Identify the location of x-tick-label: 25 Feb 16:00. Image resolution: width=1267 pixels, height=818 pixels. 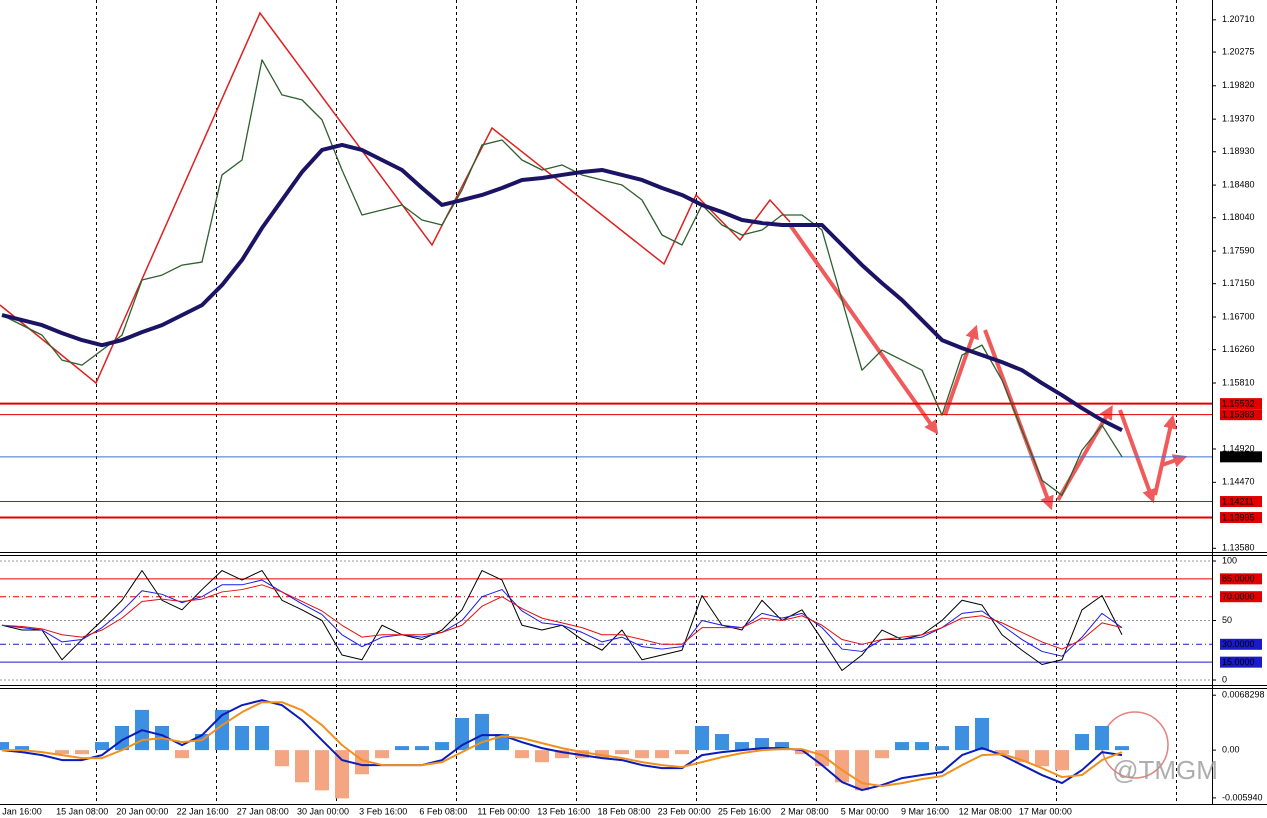
(744, 811).